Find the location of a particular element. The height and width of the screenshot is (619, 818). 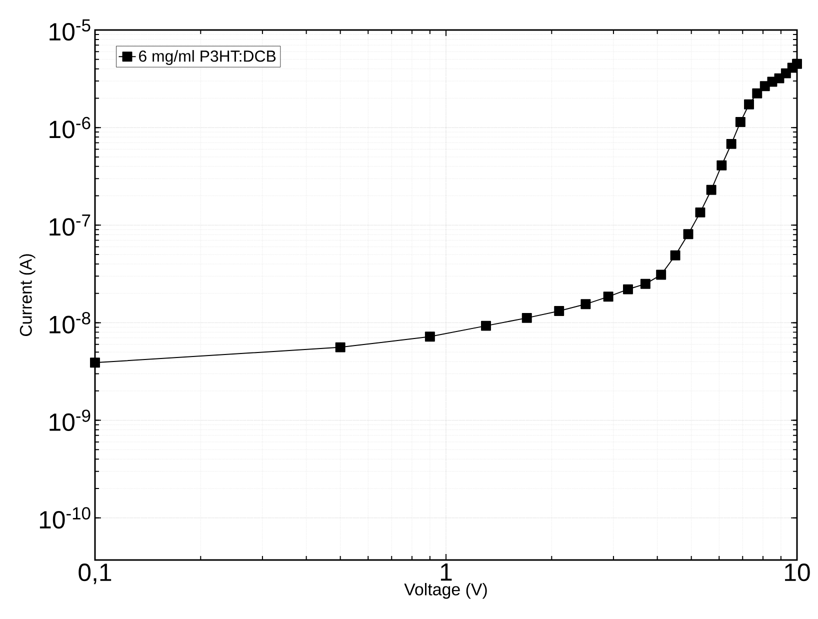

x-tick-label: 10 is located at coordinates (797, 573).